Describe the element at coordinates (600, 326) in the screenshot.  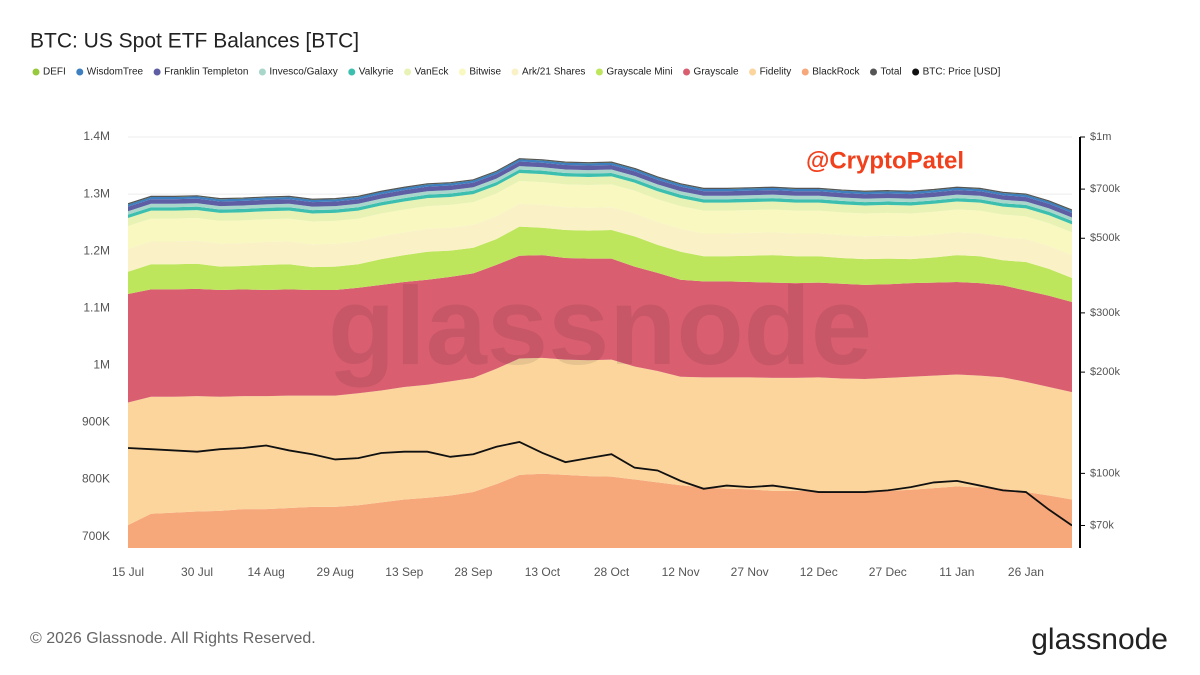
I see `watermark: glassnode` at that location.